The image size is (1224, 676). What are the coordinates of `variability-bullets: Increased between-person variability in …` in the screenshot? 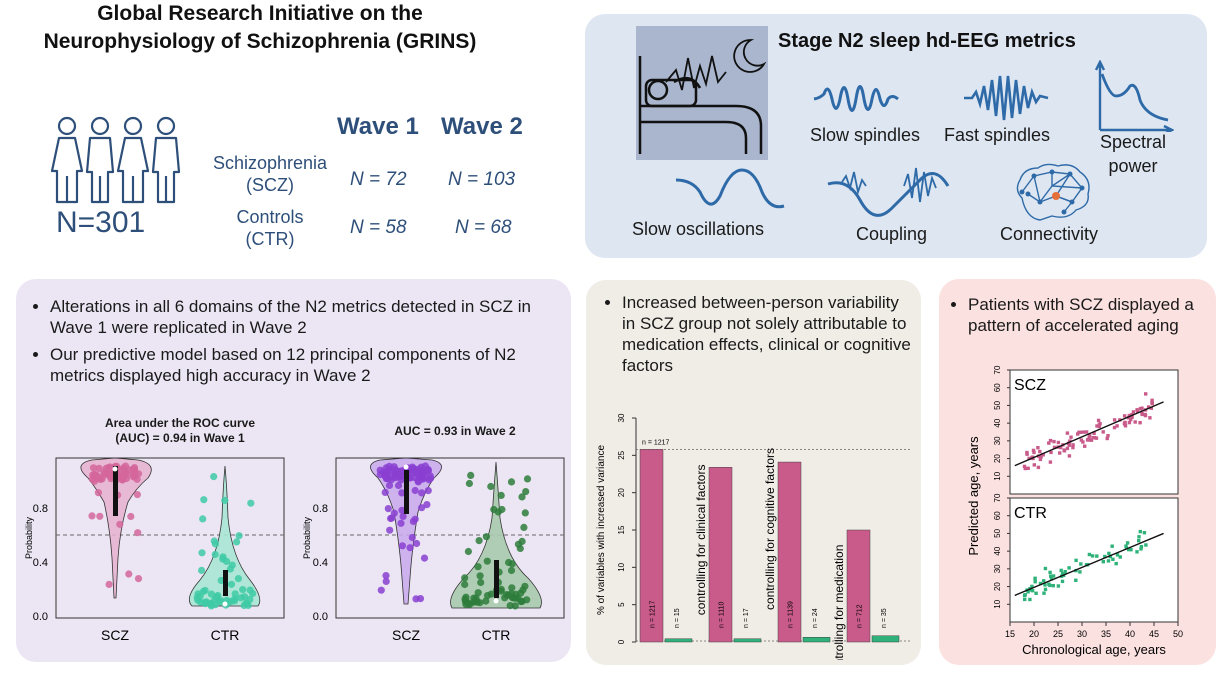 It's located at (757, 337).